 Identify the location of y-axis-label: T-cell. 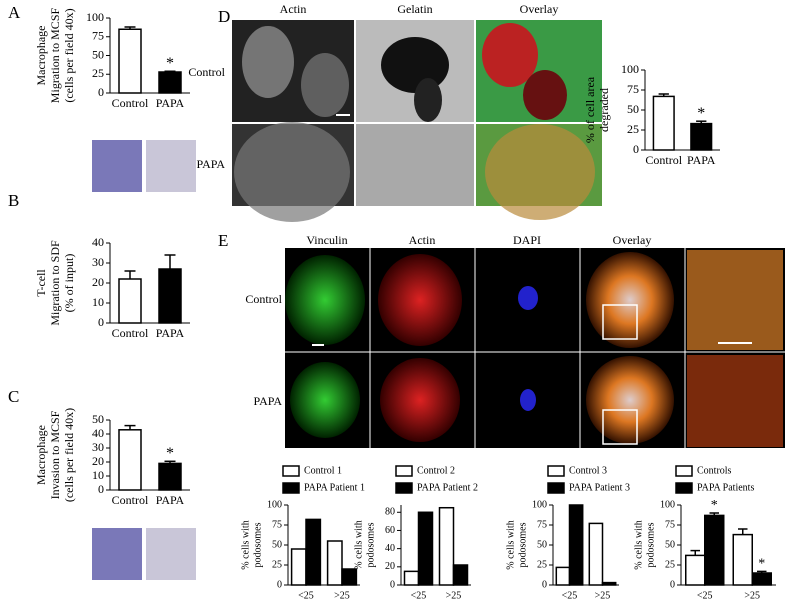
(41, 283).